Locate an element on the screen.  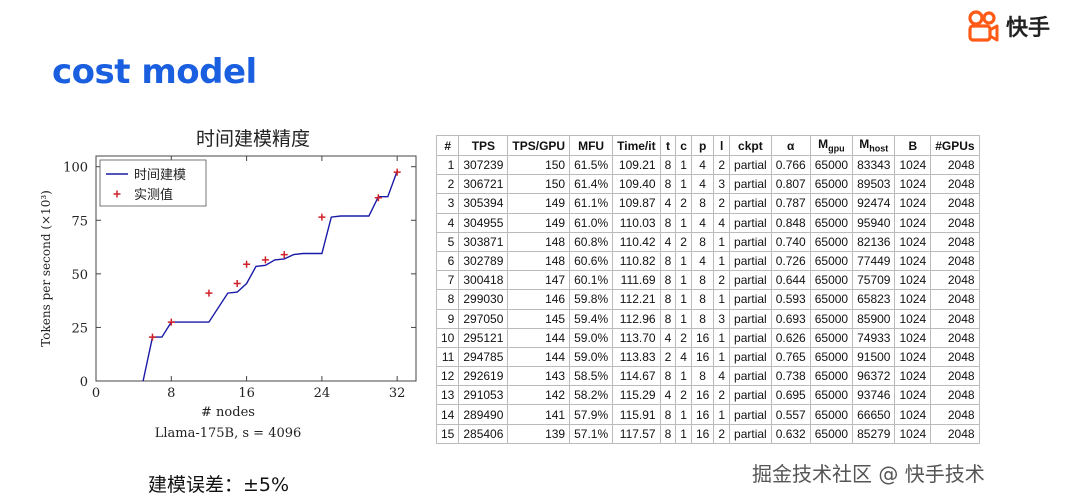
watermark: 掘金技术社区 @ 快手技术 is located at coordinates (868, 474).